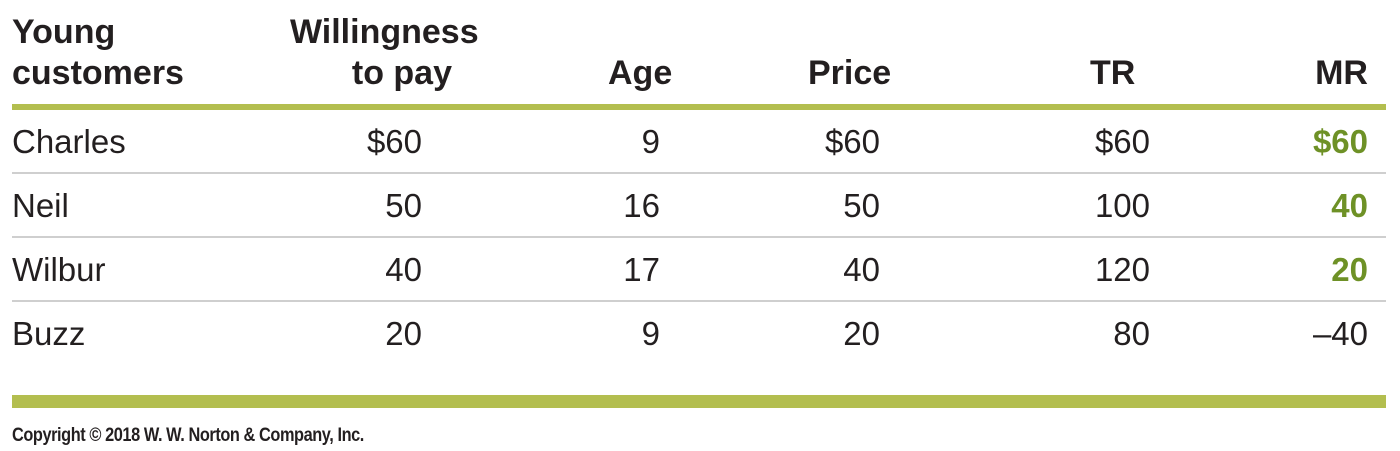  Describe the element at coordinates (850, 73) in the screenshot. I see `header-price: Price` at that location.